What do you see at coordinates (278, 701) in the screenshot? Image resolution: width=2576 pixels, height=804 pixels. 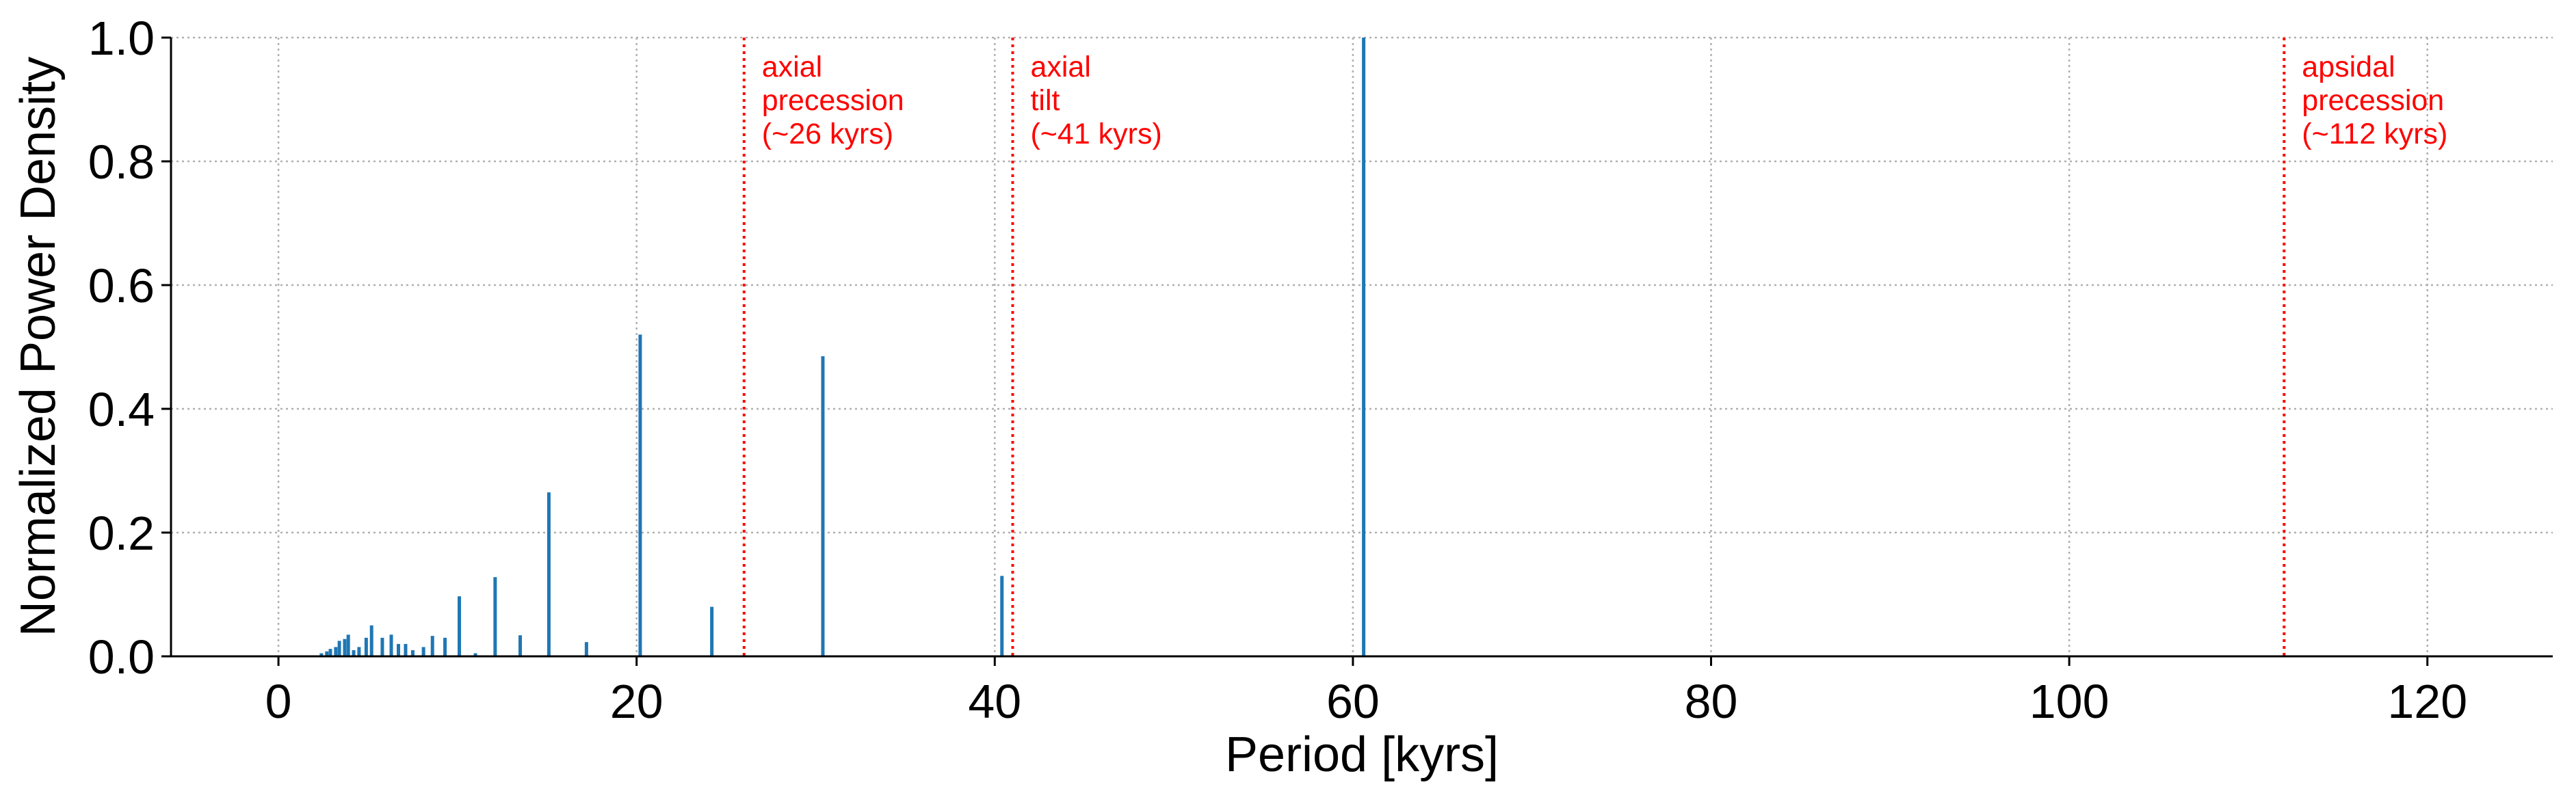 I see `x-tick-label: 0` at bounding box center [278, 701].